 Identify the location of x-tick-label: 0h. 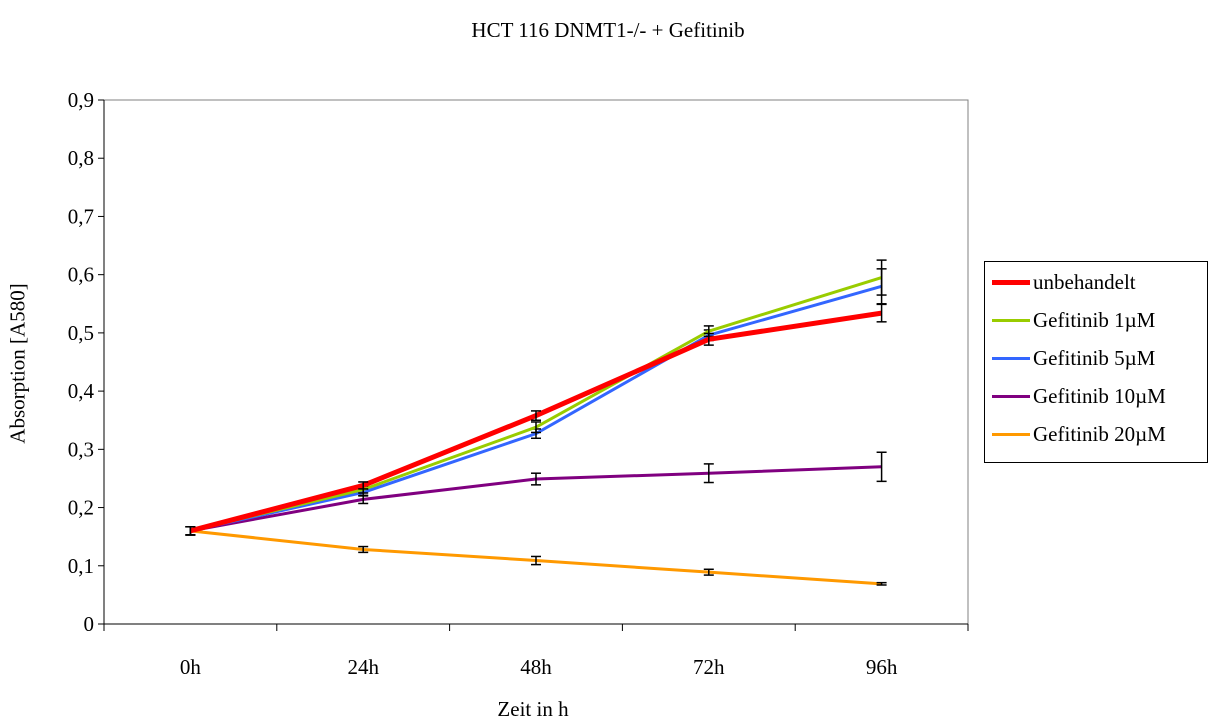
(191, 667).